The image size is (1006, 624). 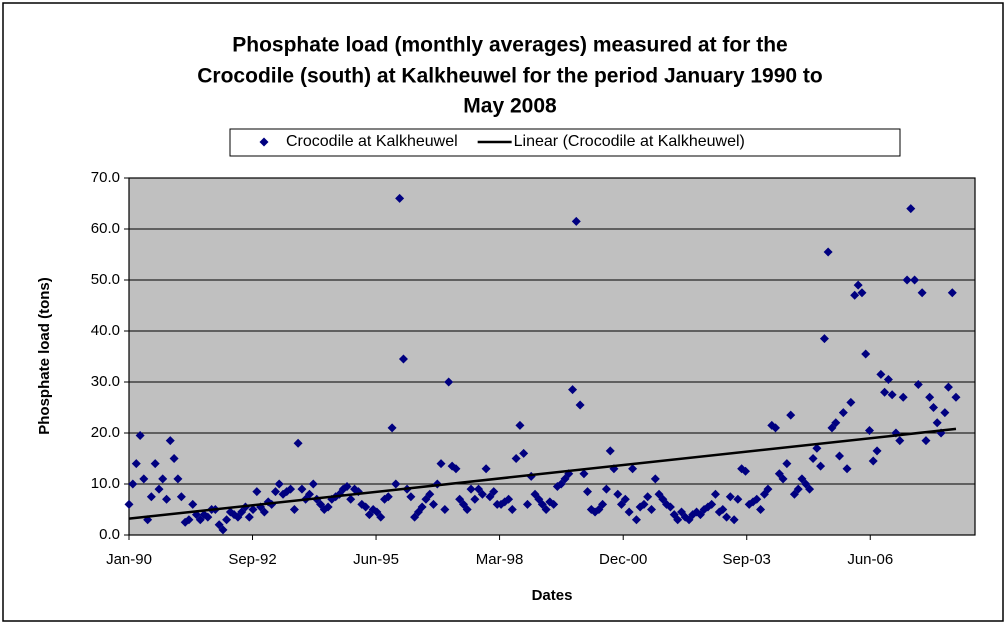 What do you see at coordinates (105, 330) in the screenshot?
I see `y-tick-label: 40.0` at bounding box center [105, 330].